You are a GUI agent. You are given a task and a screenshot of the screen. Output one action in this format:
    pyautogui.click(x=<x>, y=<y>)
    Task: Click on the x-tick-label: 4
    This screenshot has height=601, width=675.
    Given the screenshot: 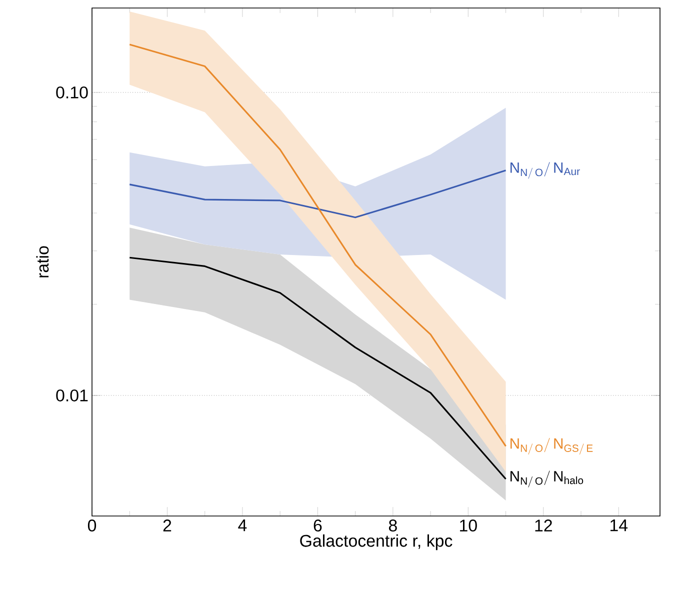 What is the action you would take?
    pyautogui.click(x=242, y=526)
    